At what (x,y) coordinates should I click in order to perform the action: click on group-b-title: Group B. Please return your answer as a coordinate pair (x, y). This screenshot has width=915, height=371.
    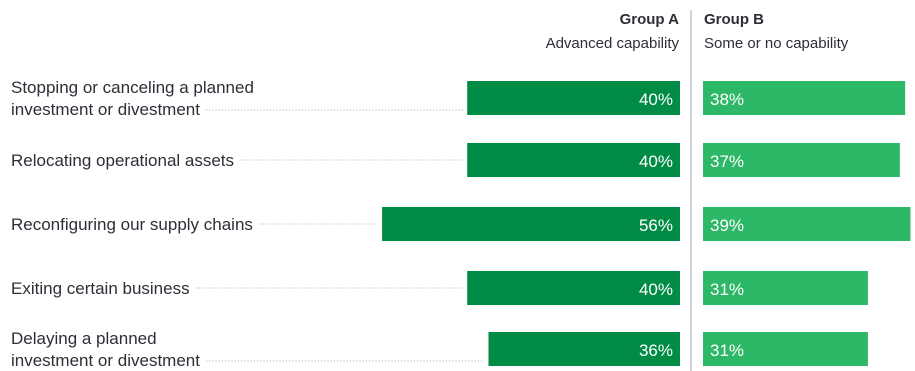
    Looking at the image, I should click on (734, 19).